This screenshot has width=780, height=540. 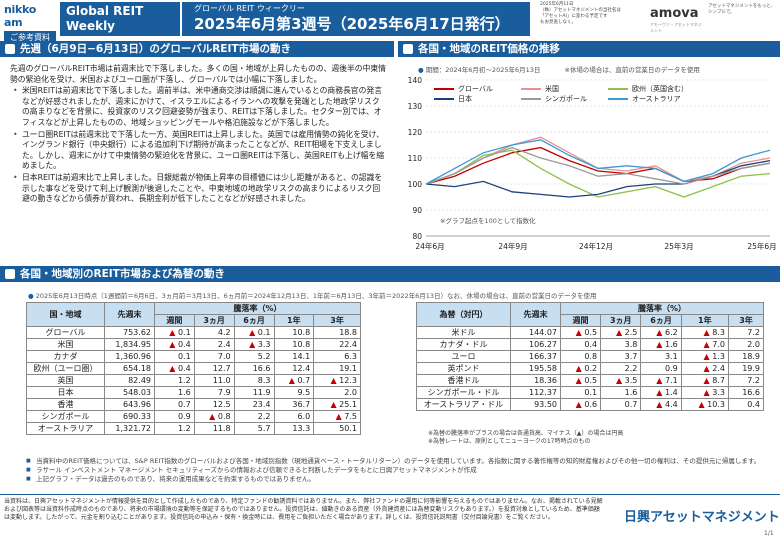 What do you see at coordinates (122, 274) in the screenshot?
I see `section-title: 各国・地域別のREIT市場および為替の動き` at bounding box center [122, 274].